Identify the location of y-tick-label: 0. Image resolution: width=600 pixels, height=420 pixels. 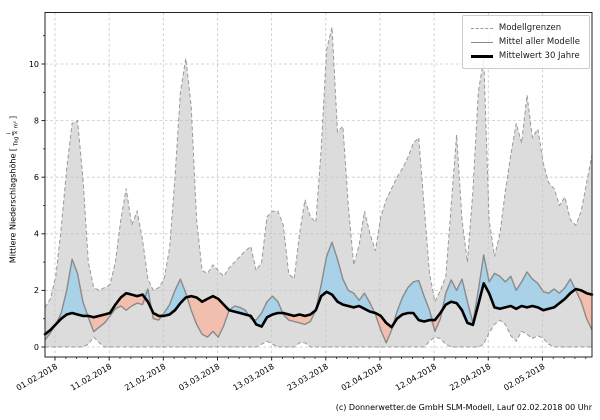
(36, 347).